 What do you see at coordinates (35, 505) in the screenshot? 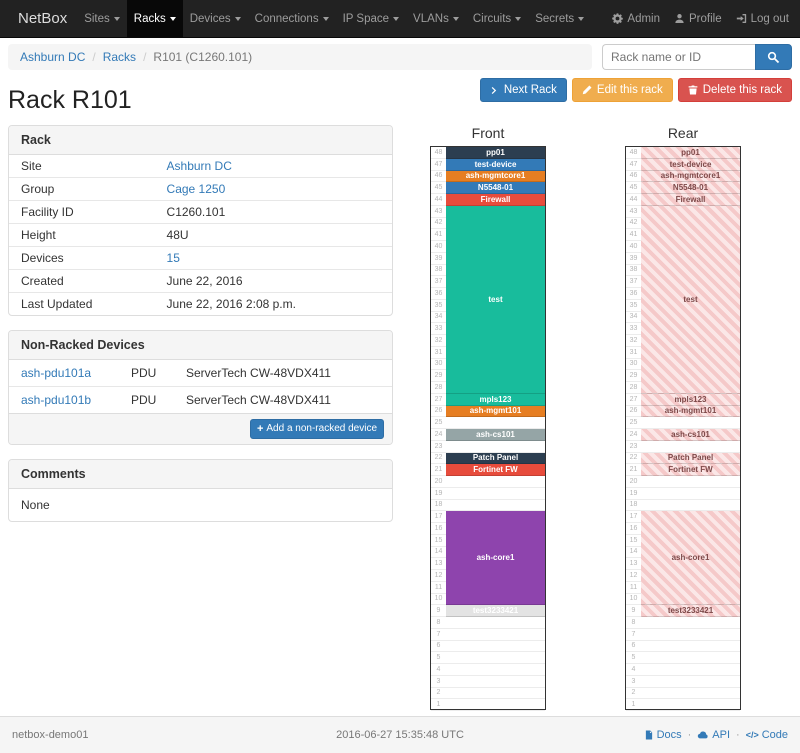
I see `comments-body: None` at bounding box center [35, 505].